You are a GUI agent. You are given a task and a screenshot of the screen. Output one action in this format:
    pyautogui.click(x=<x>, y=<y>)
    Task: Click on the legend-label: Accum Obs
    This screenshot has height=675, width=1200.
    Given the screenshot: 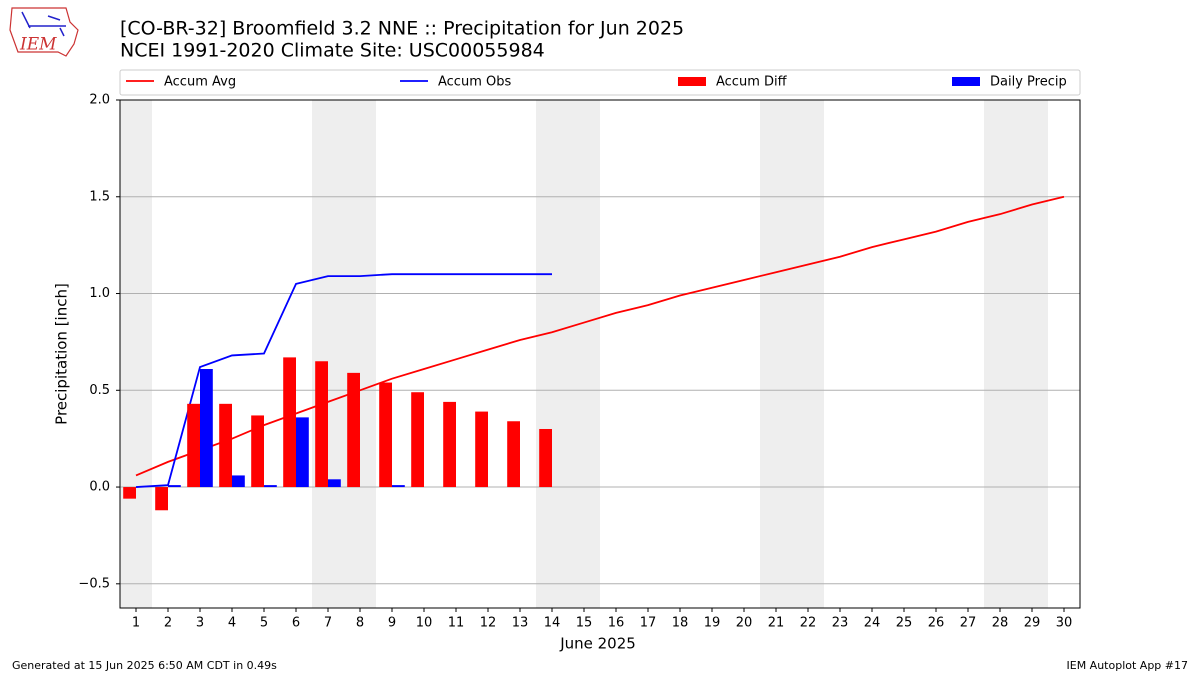 What is the action you would take?
    pyautogui.click(x=474, y=82)
    